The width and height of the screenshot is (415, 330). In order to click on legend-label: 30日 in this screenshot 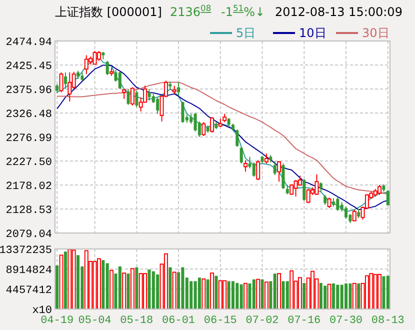, I will do `click(376, 33)`.